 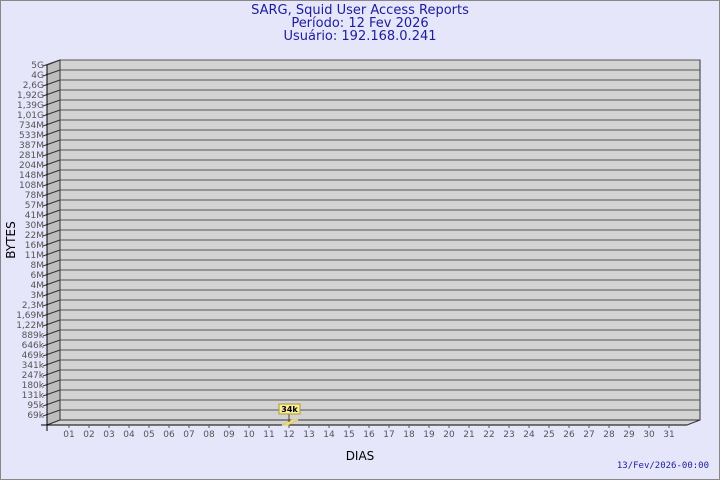 I want to click on y-tick-label: 3M, so click(x=38, y=296).